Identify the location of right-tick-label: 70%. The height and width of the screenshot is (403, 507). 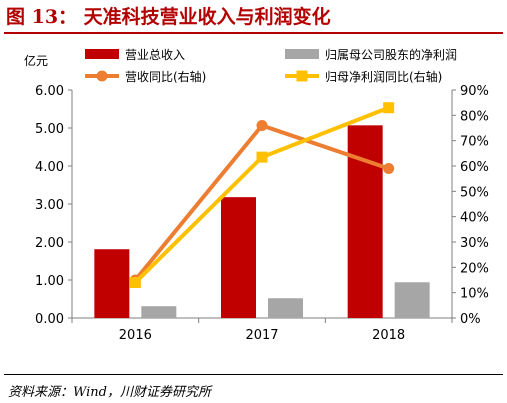
(474, 142).